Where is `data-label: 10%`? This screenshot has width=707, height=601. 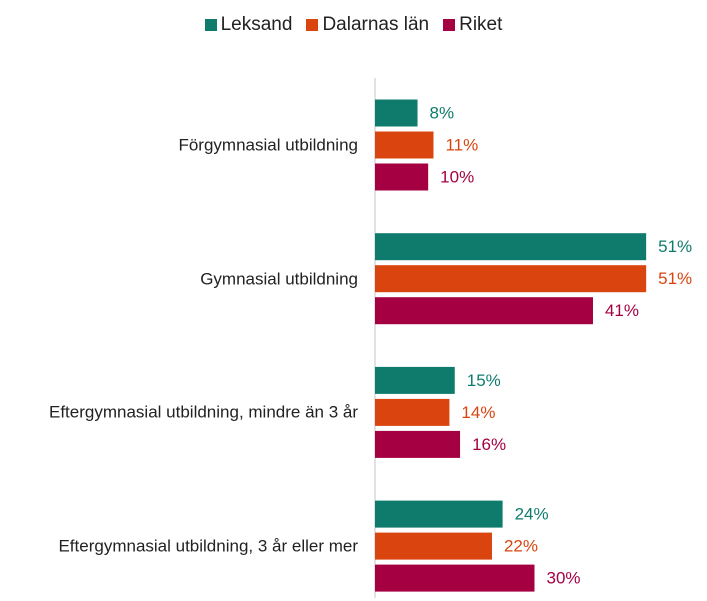 data-label: 10% is located at coordinates (457, 176).